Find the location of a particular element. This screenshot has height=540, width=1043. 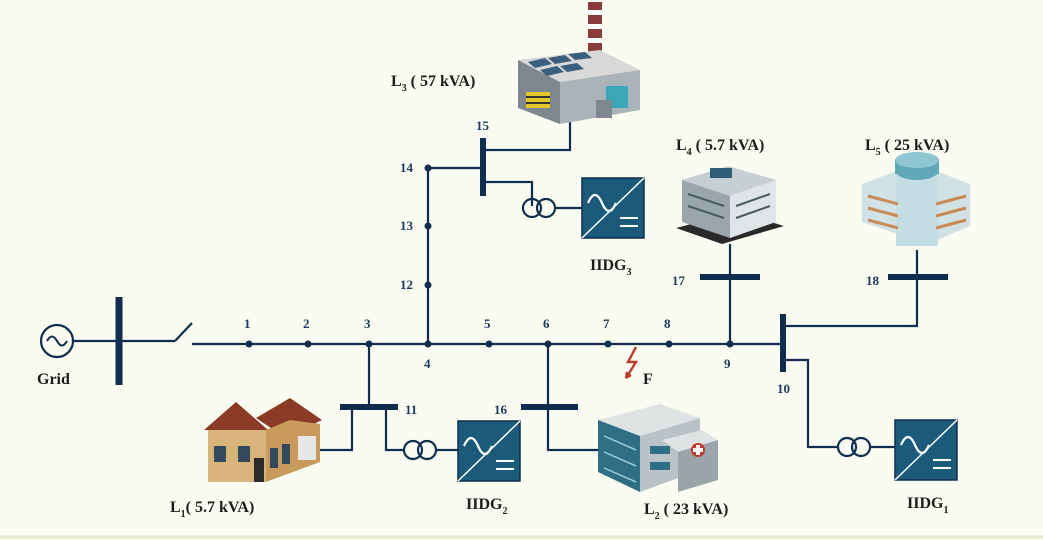

branch-l1-iidg2: IIDG2 L1( 5.7 kVA) is located at coordinates (345, 459).